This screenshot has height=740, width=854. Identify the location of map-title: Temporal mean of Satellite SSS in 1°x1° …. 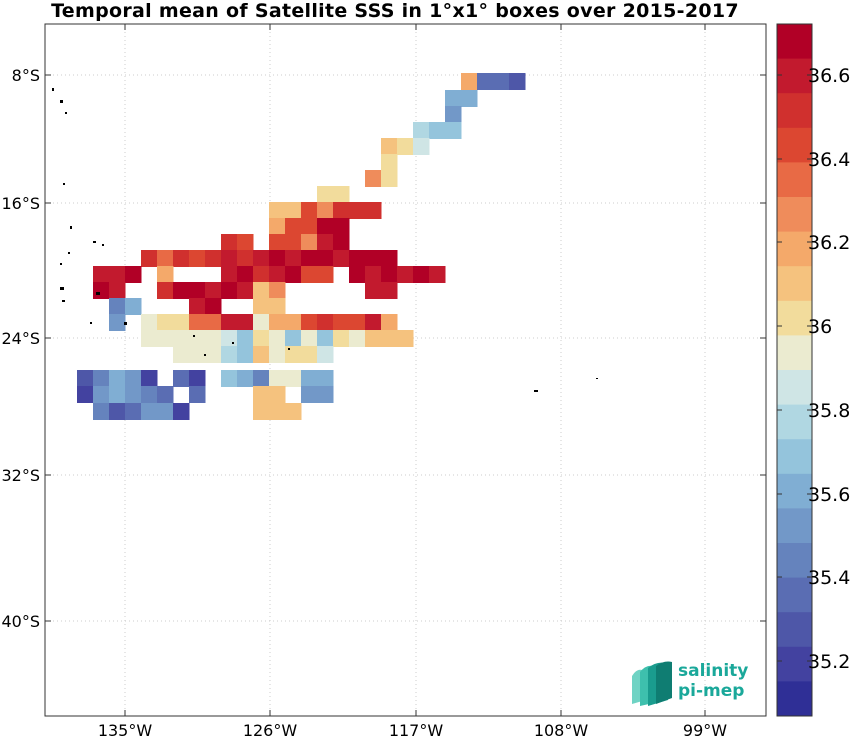
(395, 11).